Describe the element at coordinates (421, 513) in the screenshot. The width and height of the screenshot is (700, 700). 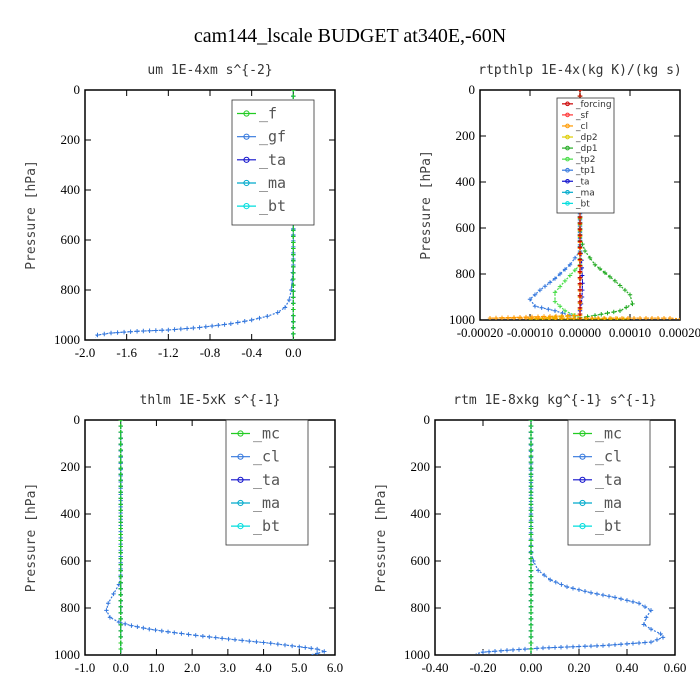
I see `y-tick-label: 400` at that location.